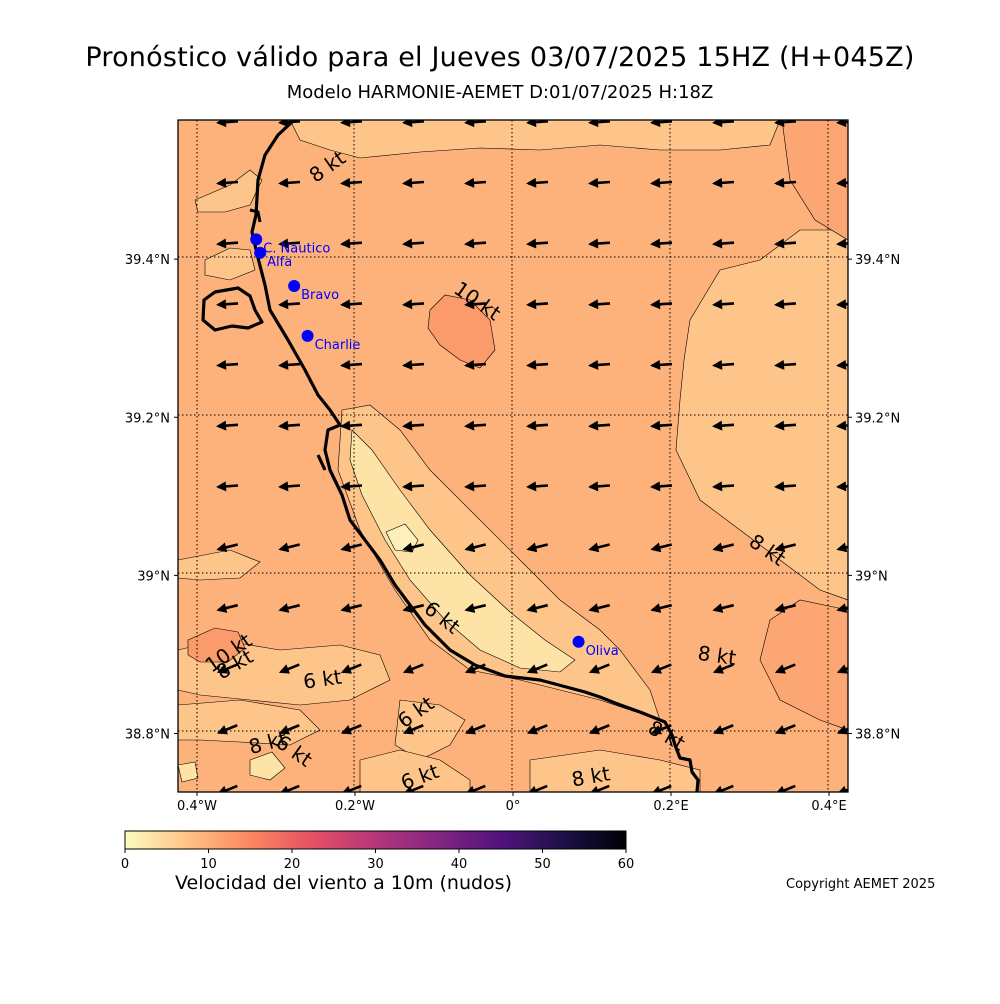 This screenshot has width=1000, height=1004. I want to click on station-marker: Charlie, so click(331, 341).